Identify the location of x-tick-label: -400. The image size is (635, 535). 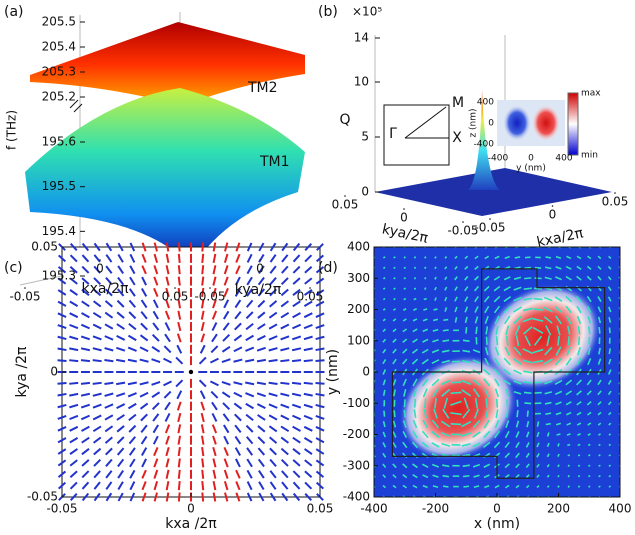
(373, 509).